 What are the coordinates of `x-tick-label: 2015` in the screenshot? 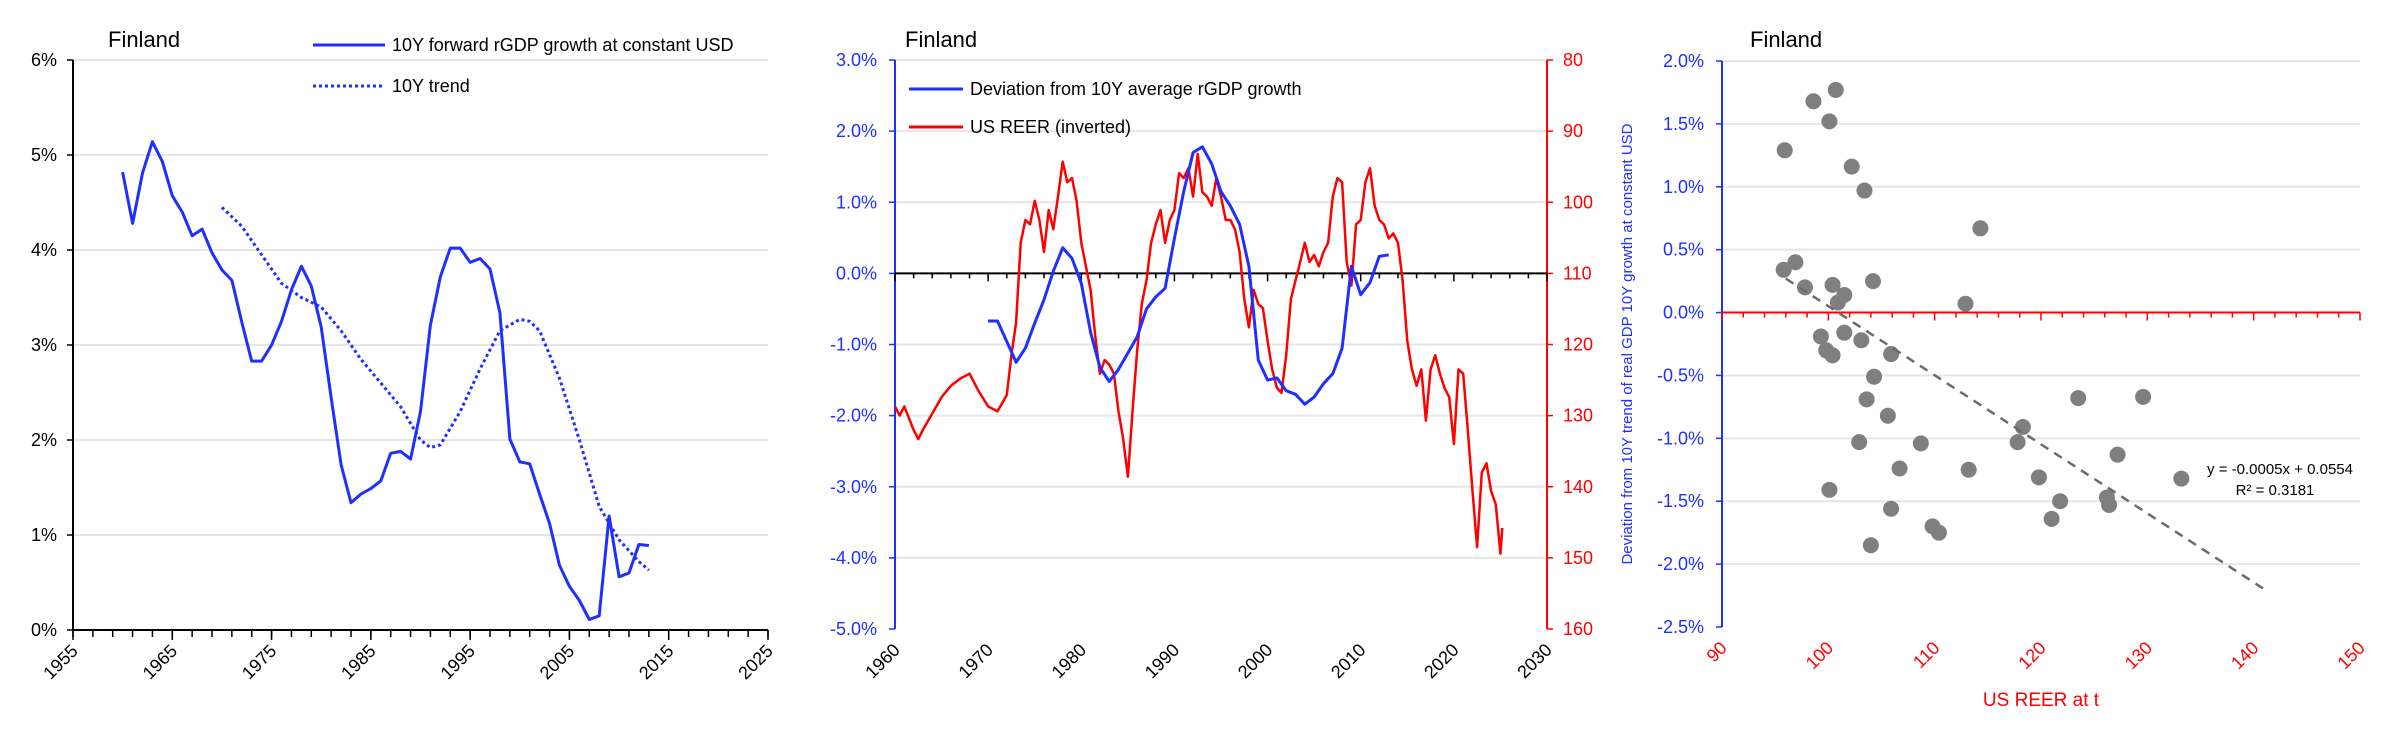 It's located at (656, 662).